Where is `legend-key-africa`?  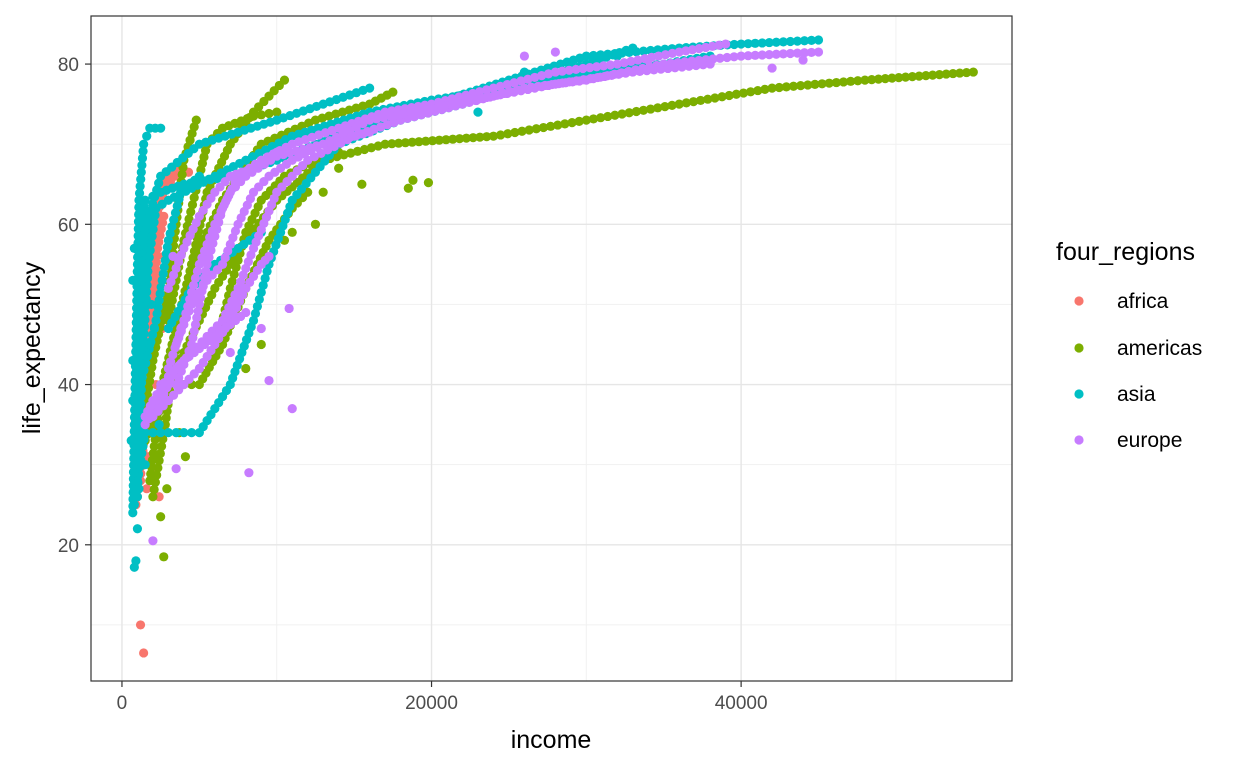
legend-key-africa is located at coordinates (1079, 301).